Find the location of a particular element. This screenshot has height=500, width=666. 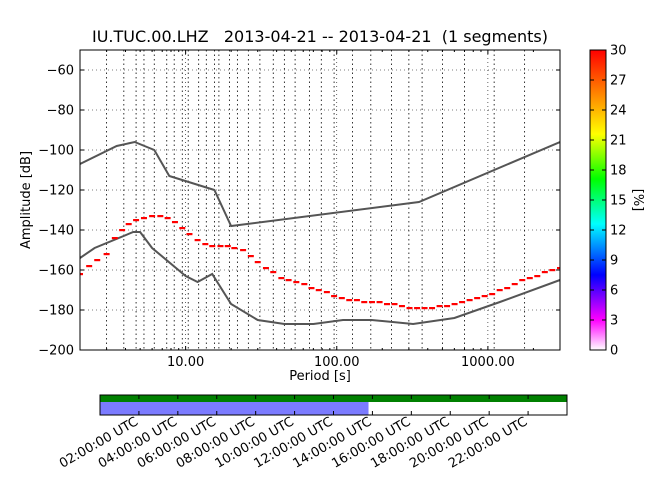

colorbar-tick-label: 27 is located at coordinates (618, 81).